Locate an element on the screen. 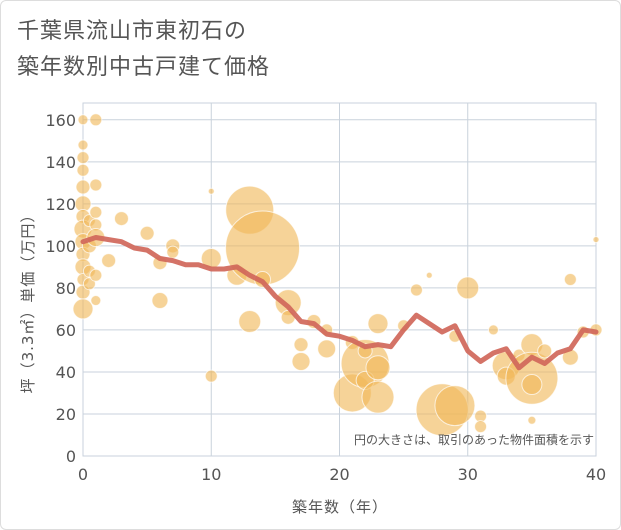 The width and height of the screenshot is (621, 530). y-tick-label: 40 is located at coordinates (66, 372).